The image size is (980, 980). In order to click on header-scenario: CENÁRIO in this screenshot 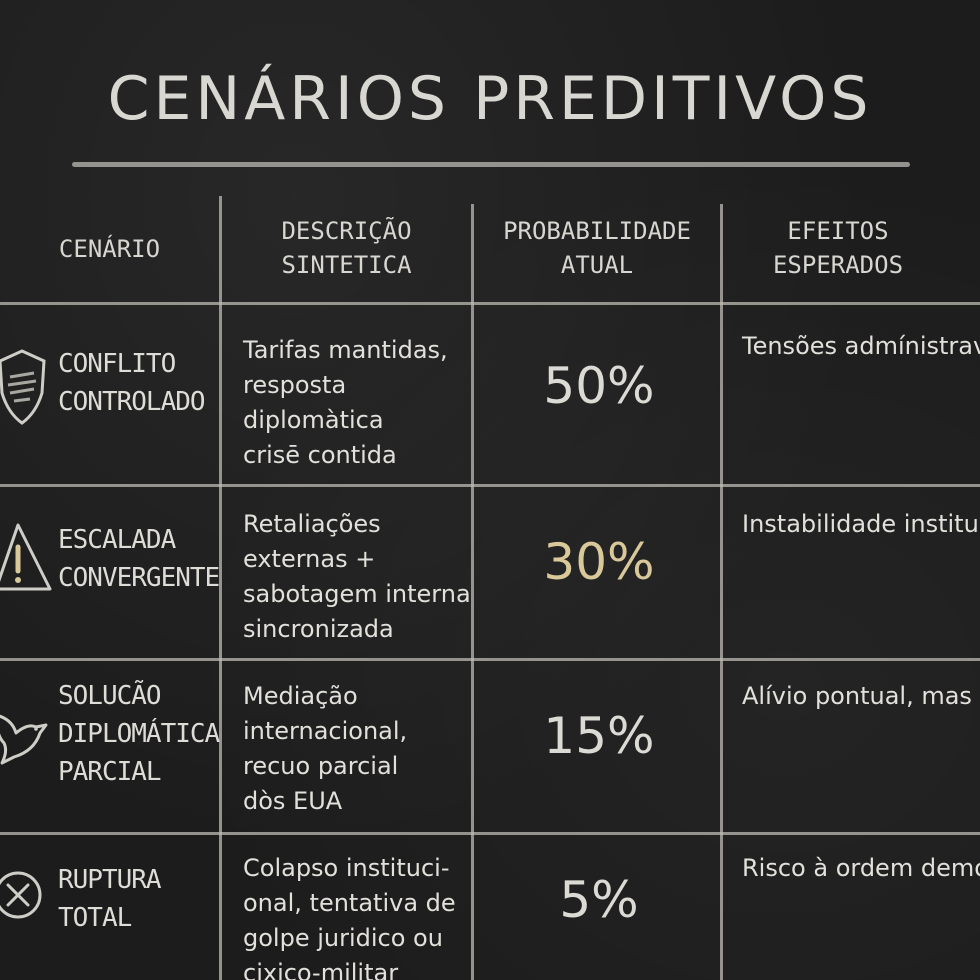, I will do `click(109, 249)`.